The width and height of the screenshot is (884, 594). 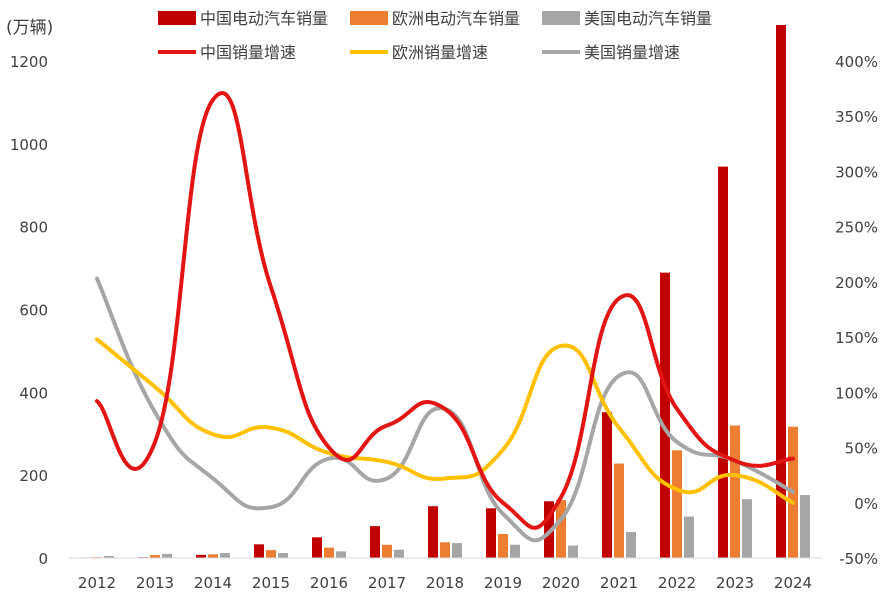 I want to click on y-right-tick-label: 0%, so click(x=866, y=504).